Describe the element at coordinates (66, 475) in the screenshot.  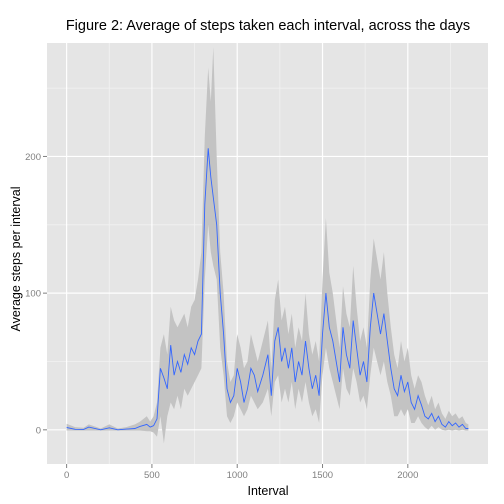
I see `x-tick-label: 0` at that location.